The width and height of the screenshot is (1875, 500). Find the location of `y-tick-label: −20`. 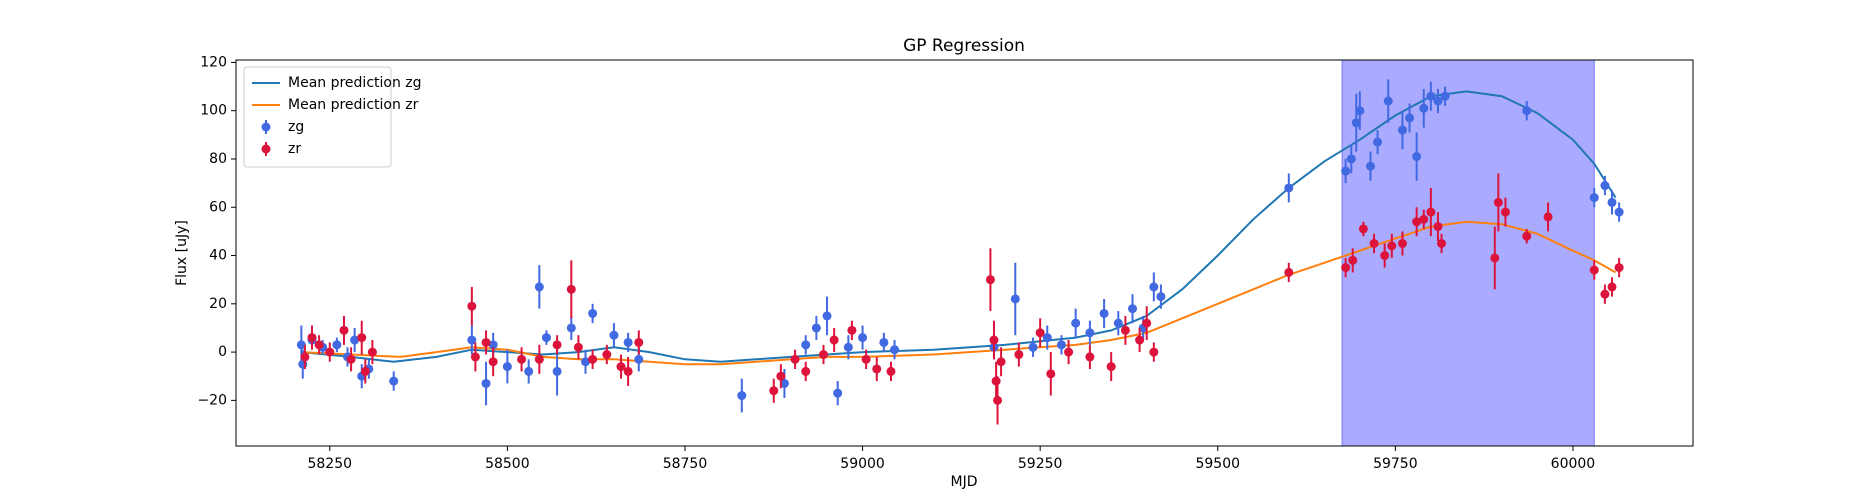

y-tick-label: −20 is located at coordinates (212, 400).